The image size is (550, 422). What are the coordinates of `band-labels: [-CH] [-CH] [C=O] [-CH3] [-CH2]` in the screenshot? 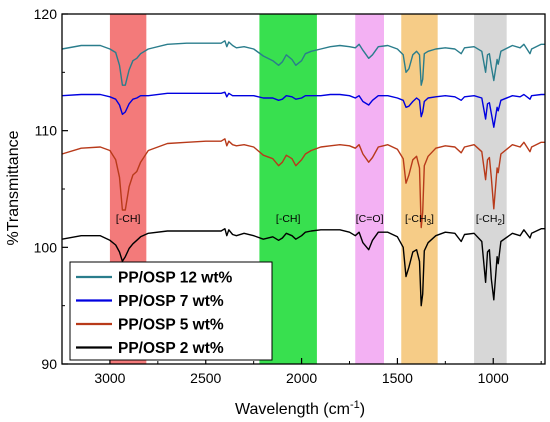 It's located at (310, 220).